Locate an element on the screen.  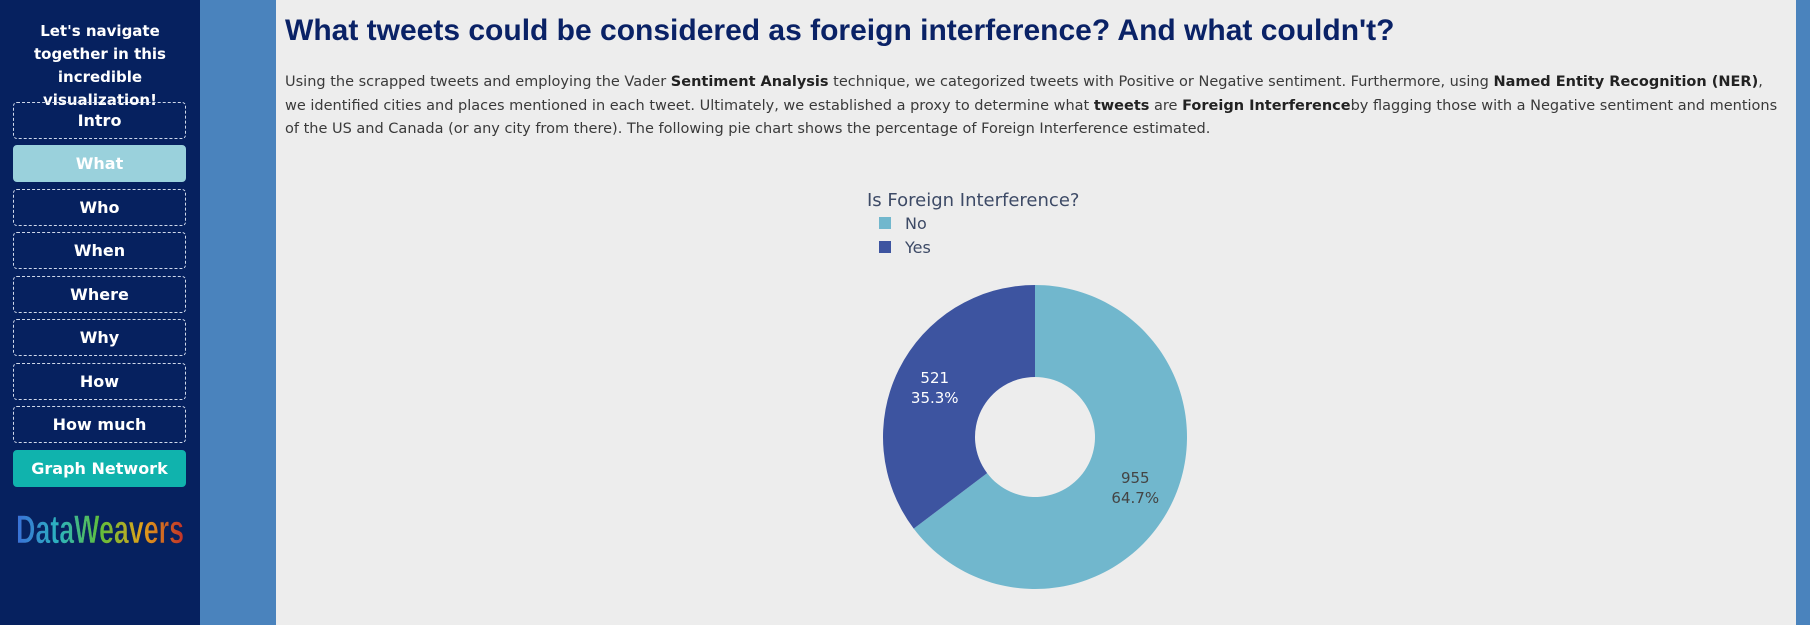
intro-bold-foreign-interference: Foreign Interference is located at coordinates (1266, 105).